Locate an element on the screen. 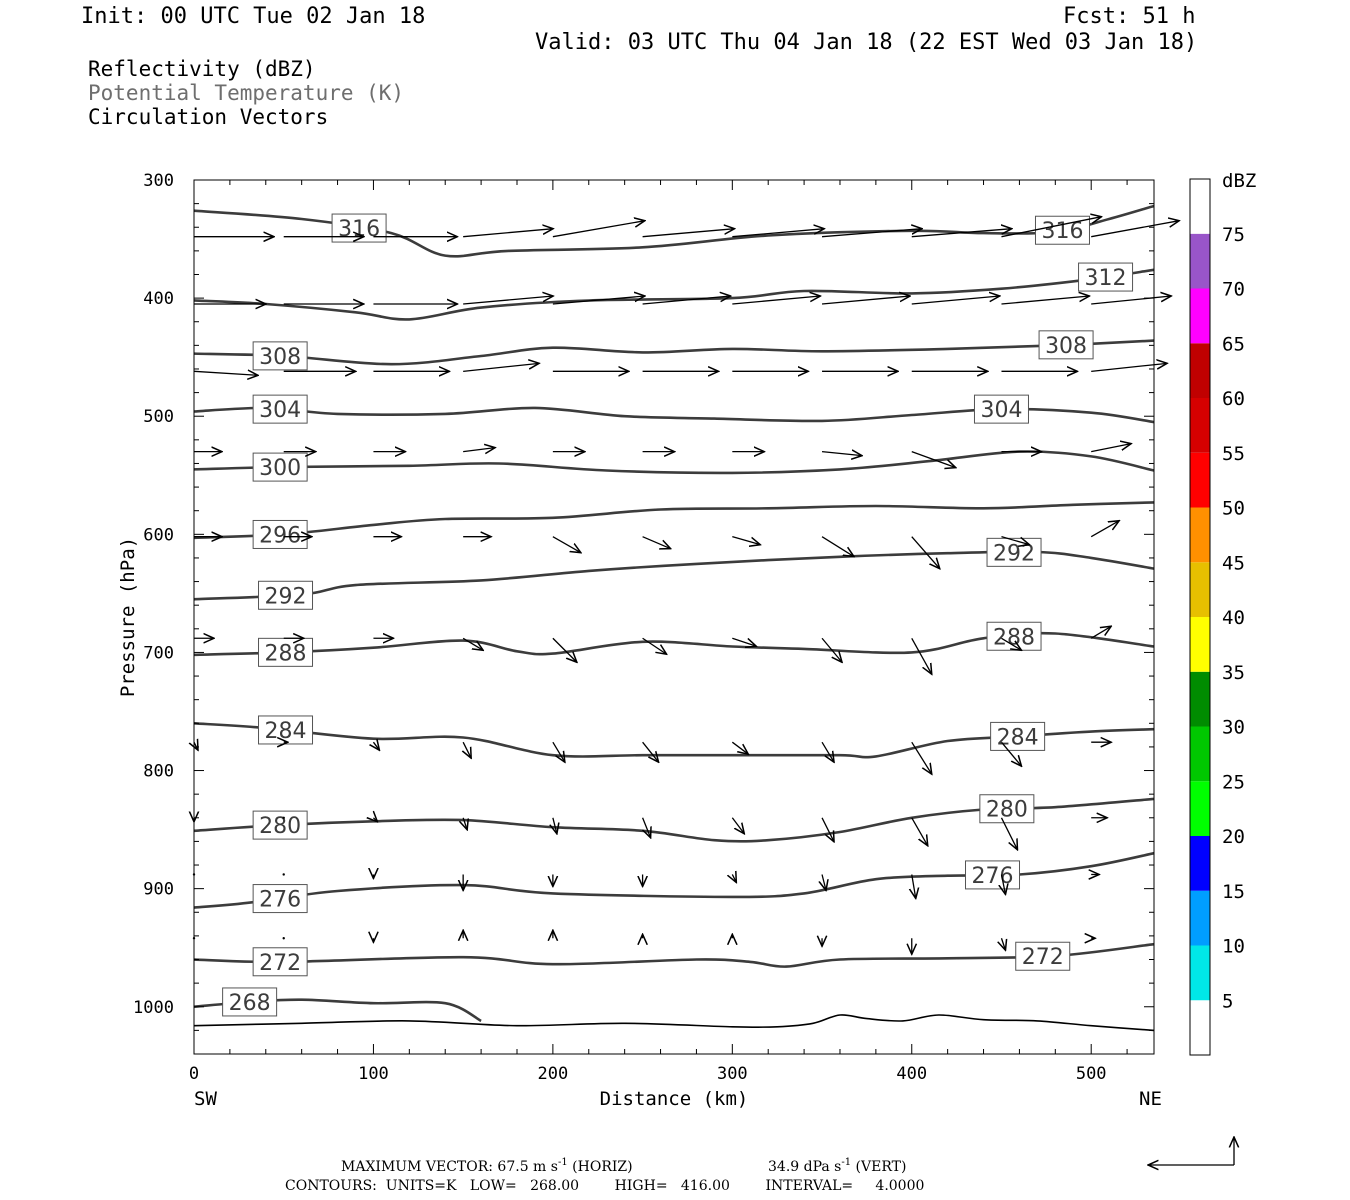 The height and width of the screenshot is (1200, 1350). ne-label: NE is located at coordinates (1150, 1099).